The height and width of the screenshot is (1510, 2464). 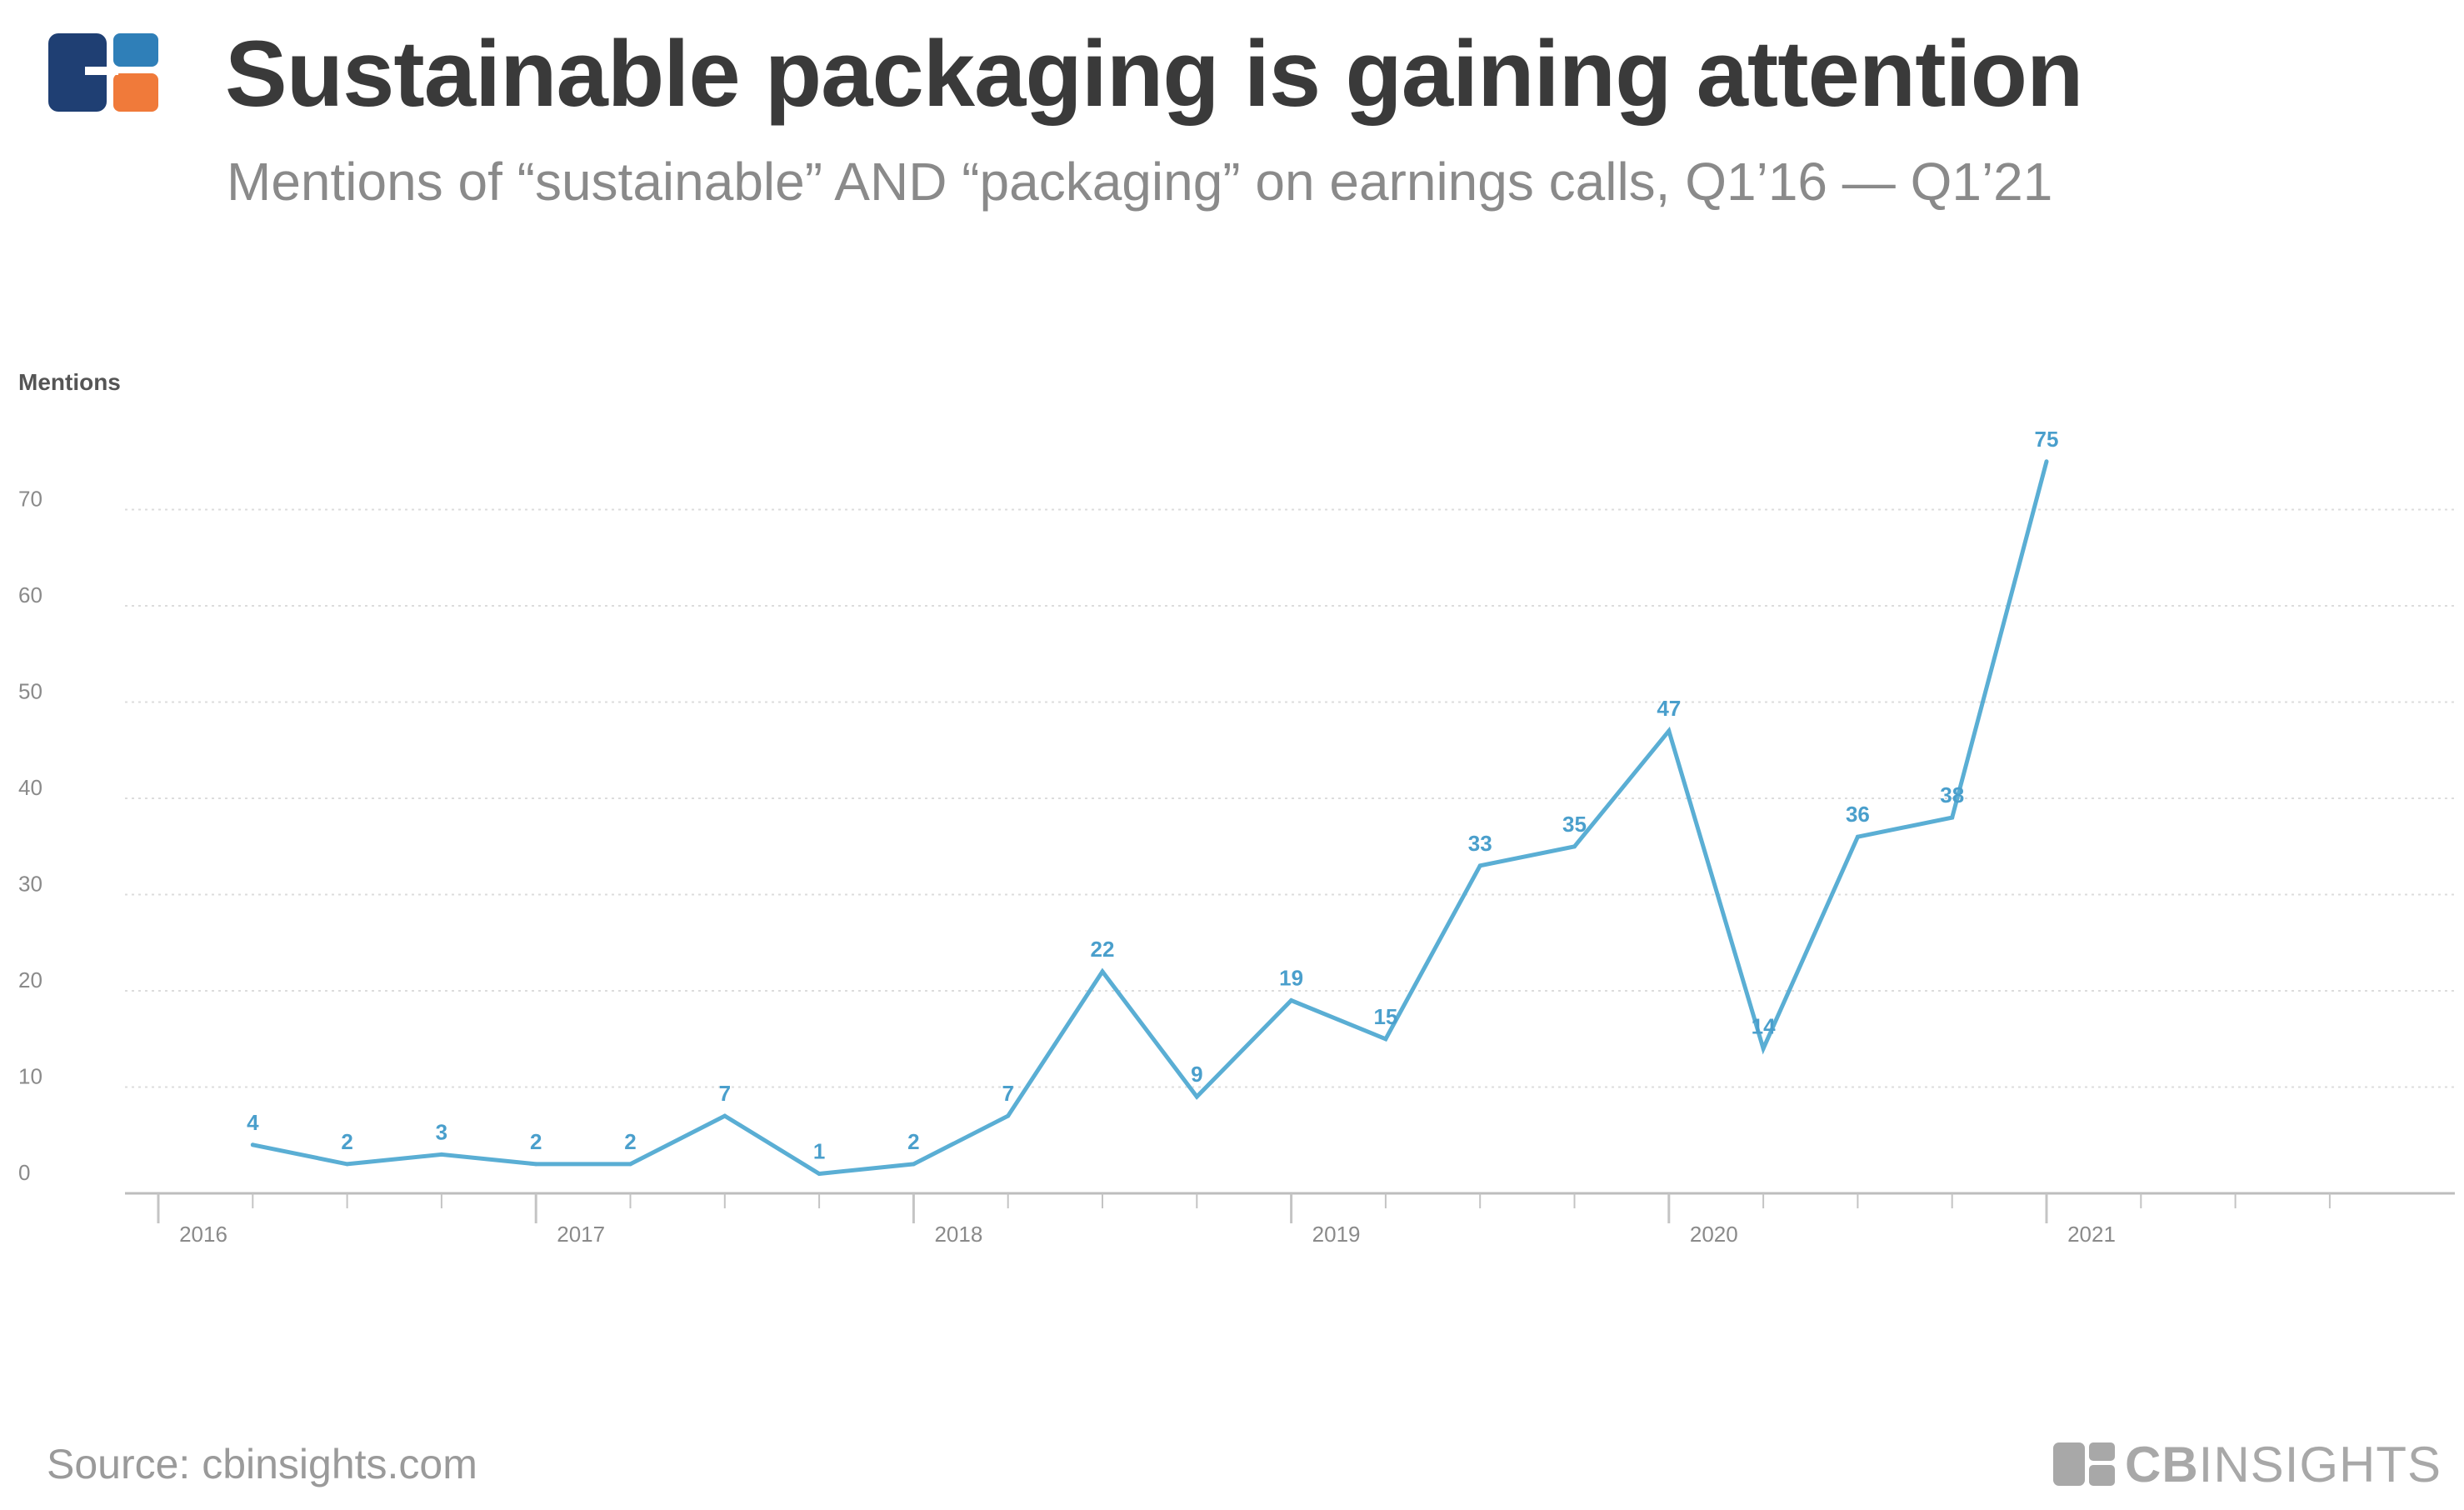 I want to click on y-tick-label: 70, so click(x=30, y=499).